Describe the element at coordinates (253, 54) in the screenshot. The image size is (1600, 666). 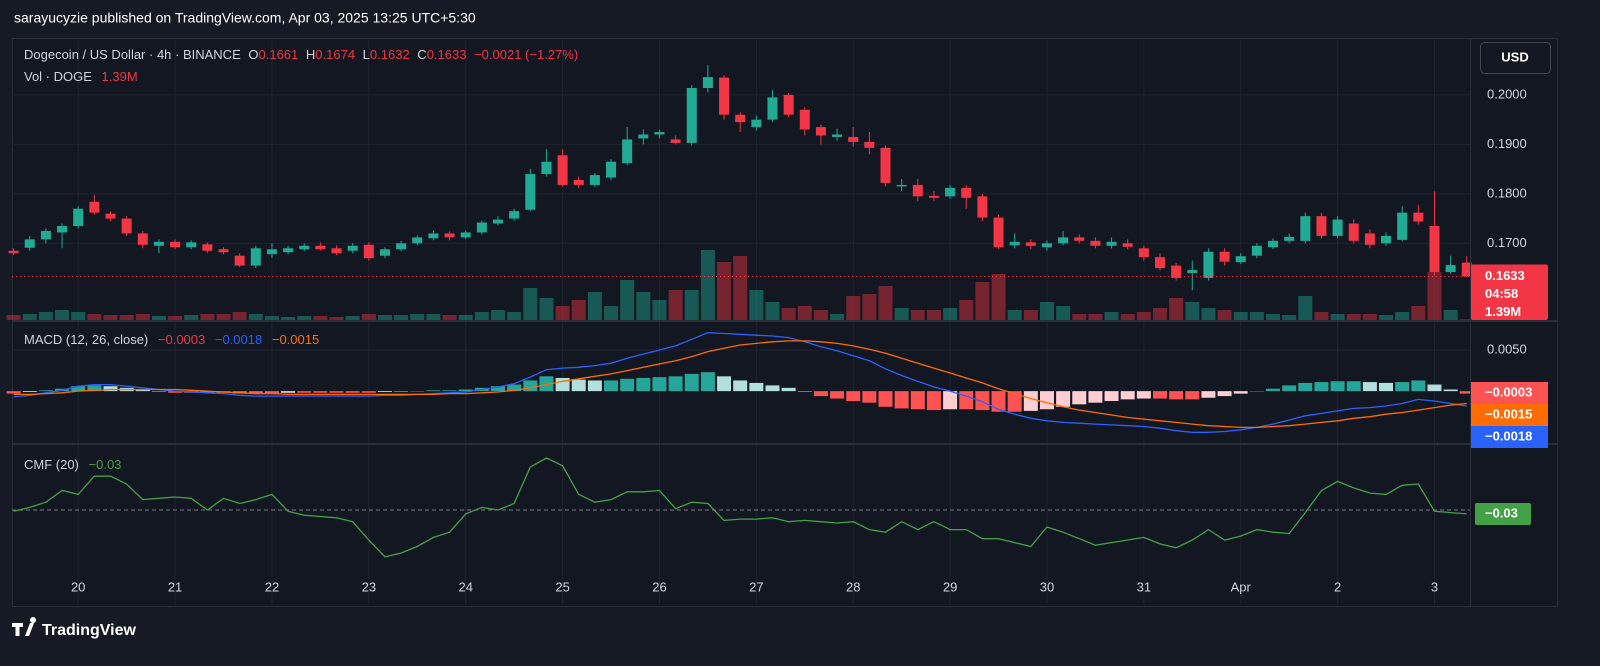
I see `ohlc-key: O` at that location.